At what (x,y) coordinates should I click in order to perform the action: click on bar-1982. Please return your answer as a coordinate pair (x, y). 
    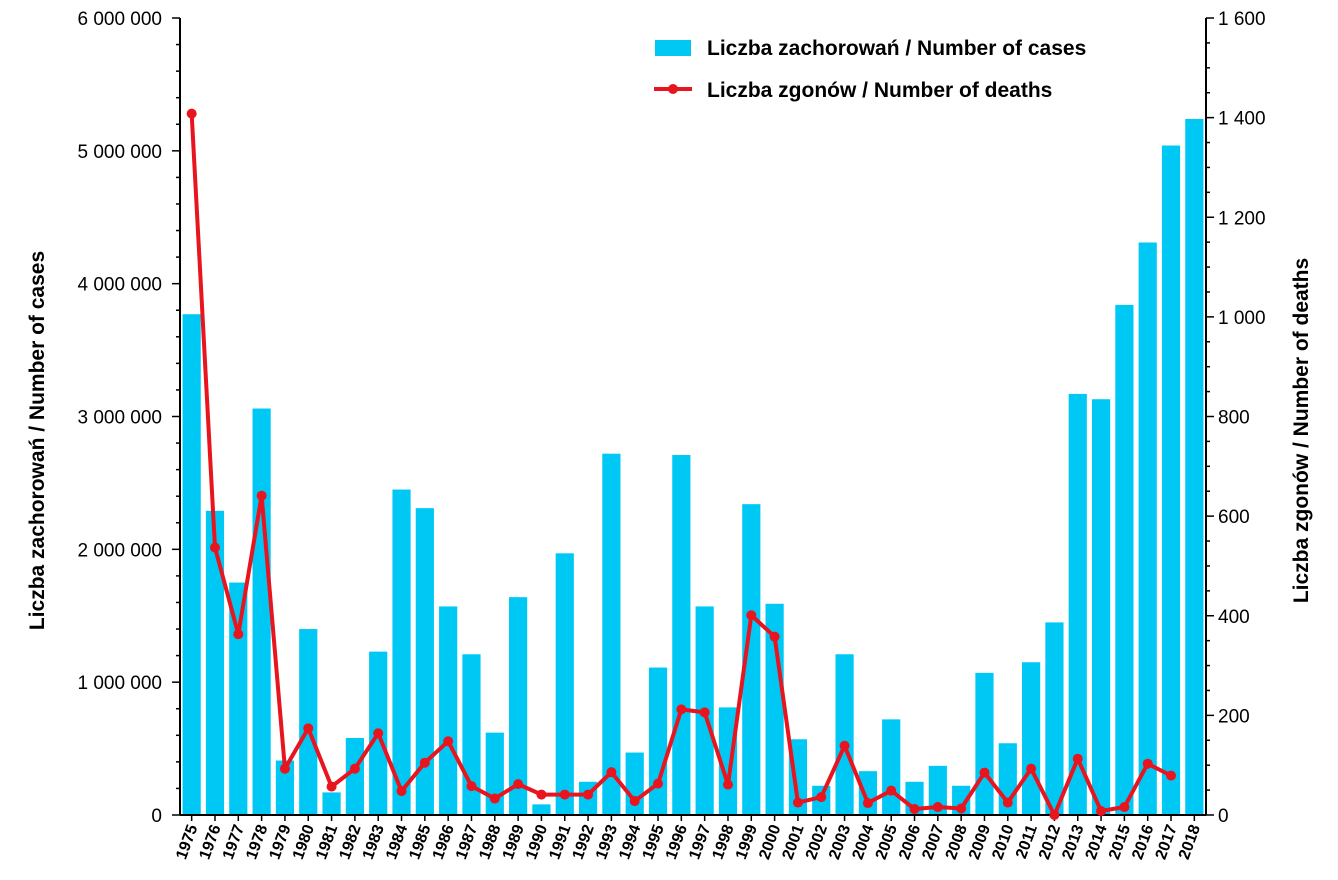
    Looking at the image, I should click on (354, 776).